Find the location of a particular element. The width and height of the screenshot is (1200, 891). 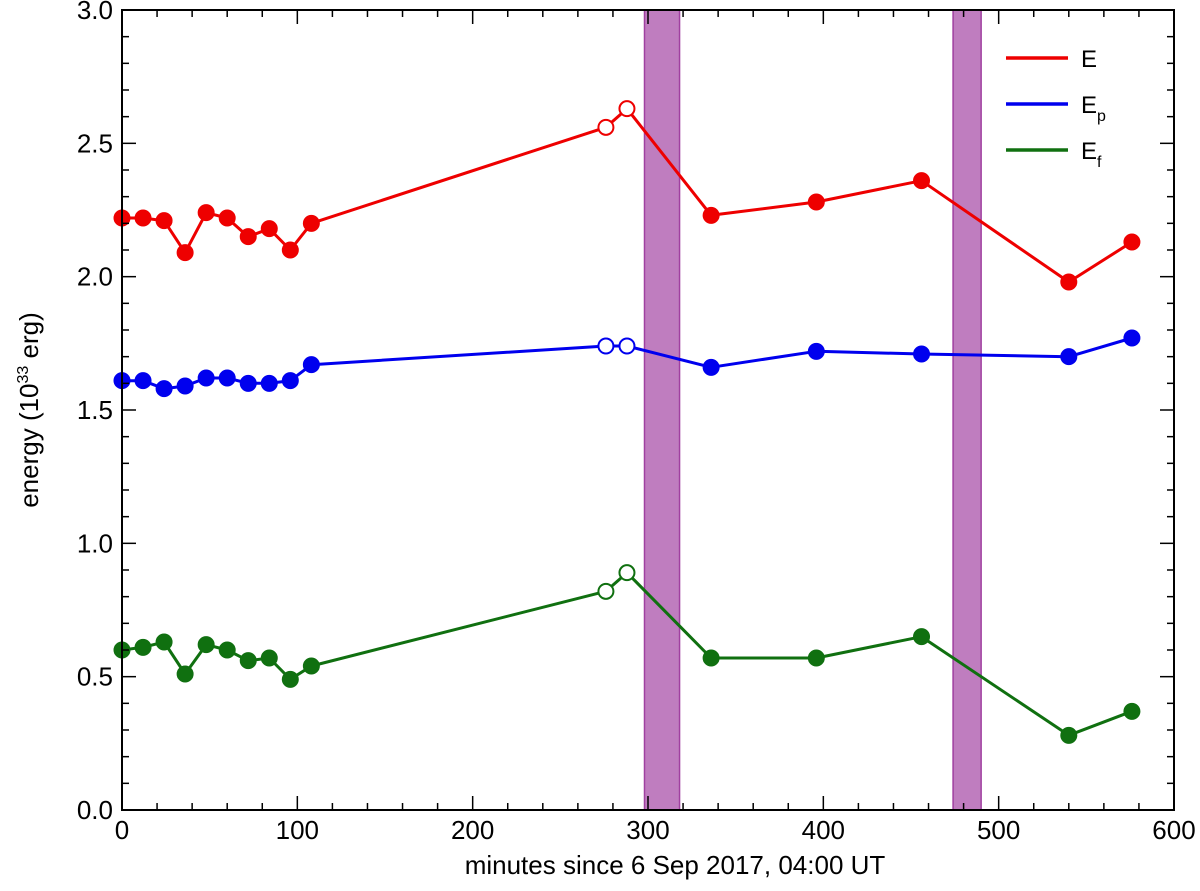

legend-label-3: Ef is located at coordinates (1091, 154).